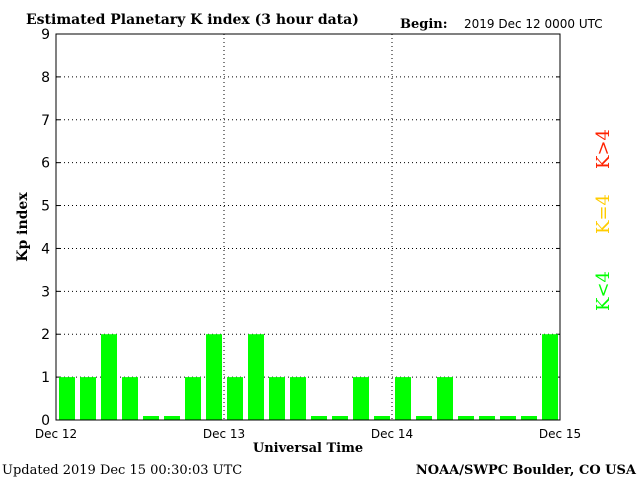  What do you see at coordinates (122, 470) in the screenshot?
I see `updated-timestamp: Updated 2019 Dec 15 00:30:03 UTC` at bounding box center [122, 470].